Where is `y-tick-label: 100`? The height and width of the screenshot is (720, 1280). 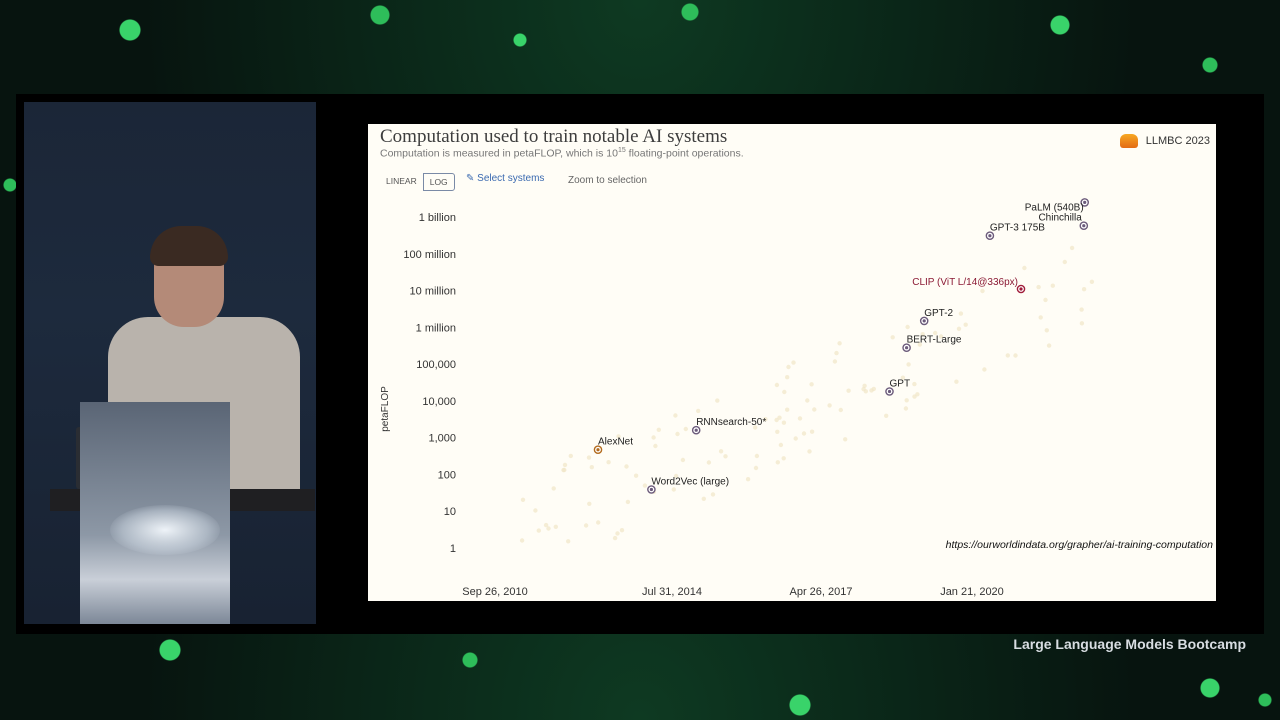
y-tick-label: 100 is located at coordinates (447, 475).